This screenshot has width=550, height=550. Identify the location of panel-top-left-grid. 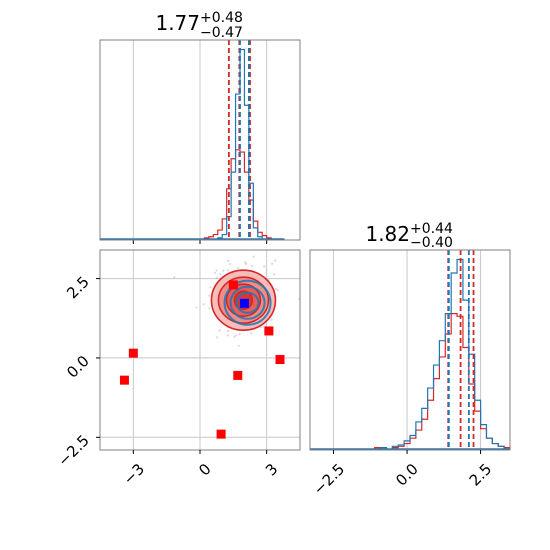
(200, 142).